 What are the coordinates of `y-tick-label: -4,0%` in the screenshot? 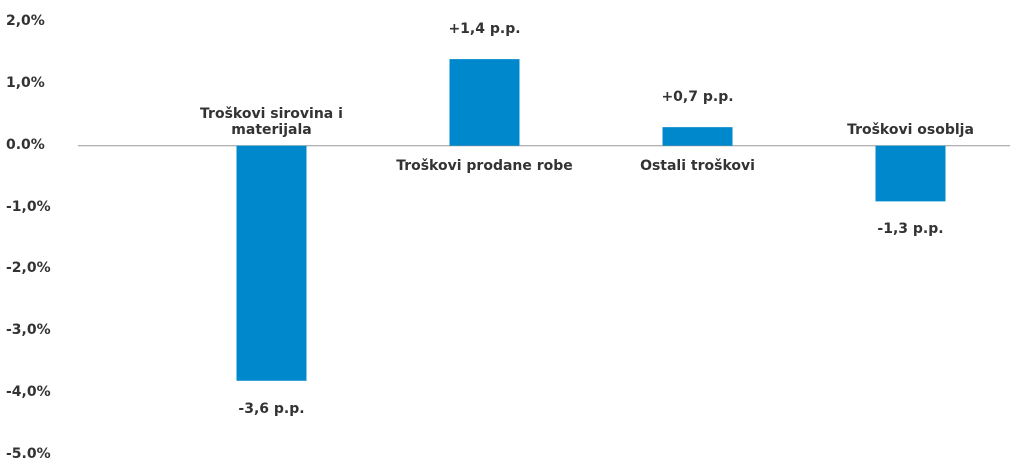 It's located at (28, 392).